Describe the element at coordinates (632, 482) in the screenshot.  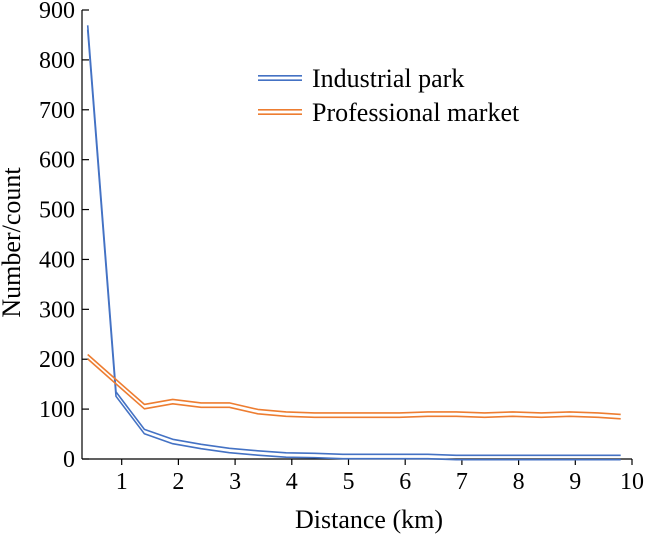
I see `x-tick-label: 10` at that location.